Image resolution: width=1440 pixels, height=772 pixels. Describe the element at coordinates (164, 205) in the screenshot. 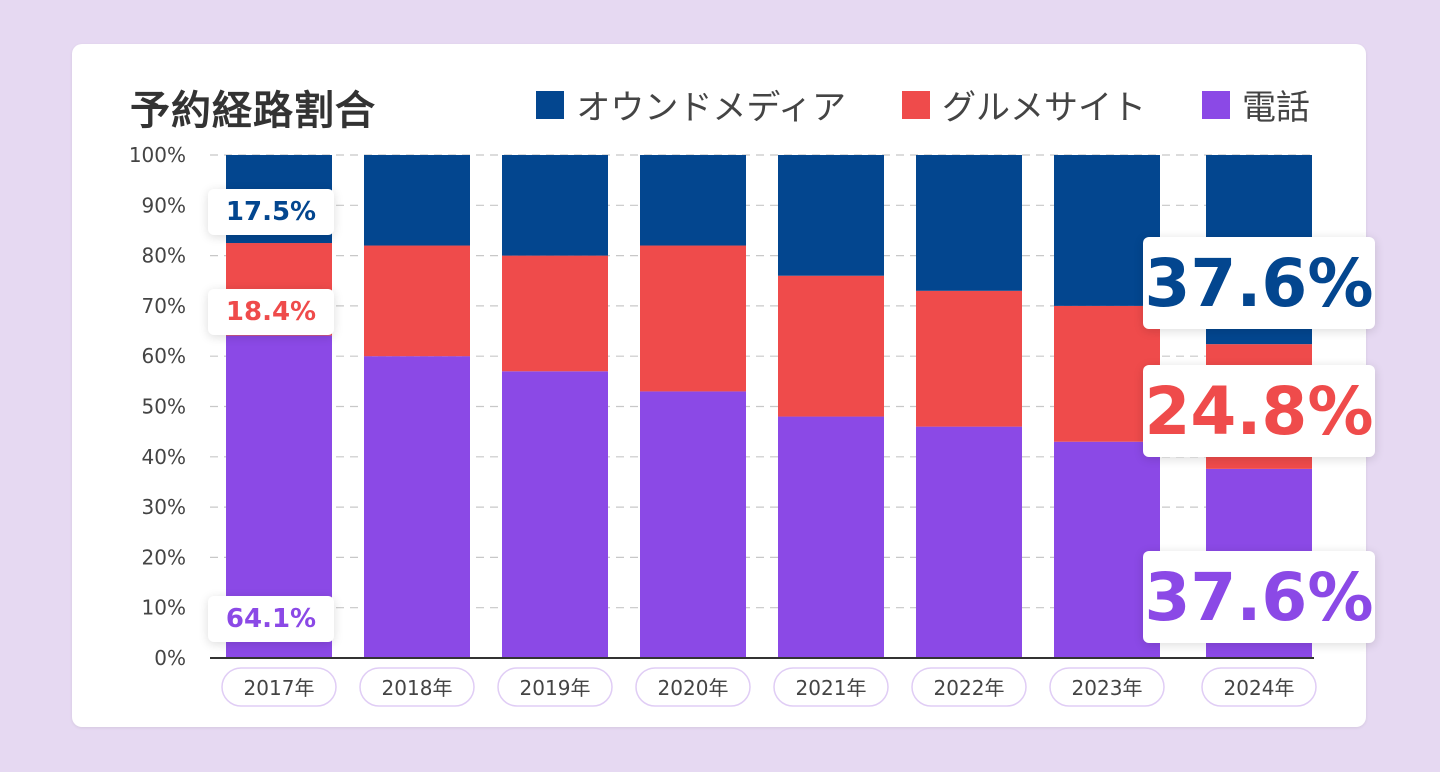

I see `y-tick-label: 90%` at that location.